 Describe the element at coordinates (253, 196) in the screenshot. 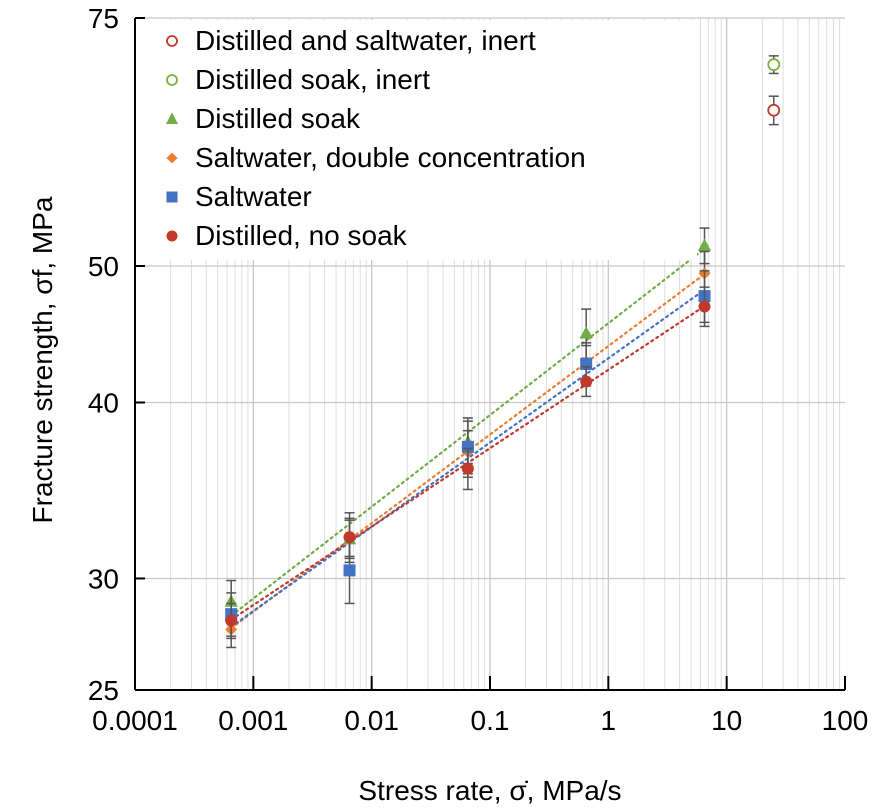

I see `legend-label: Saltwater` at that location.